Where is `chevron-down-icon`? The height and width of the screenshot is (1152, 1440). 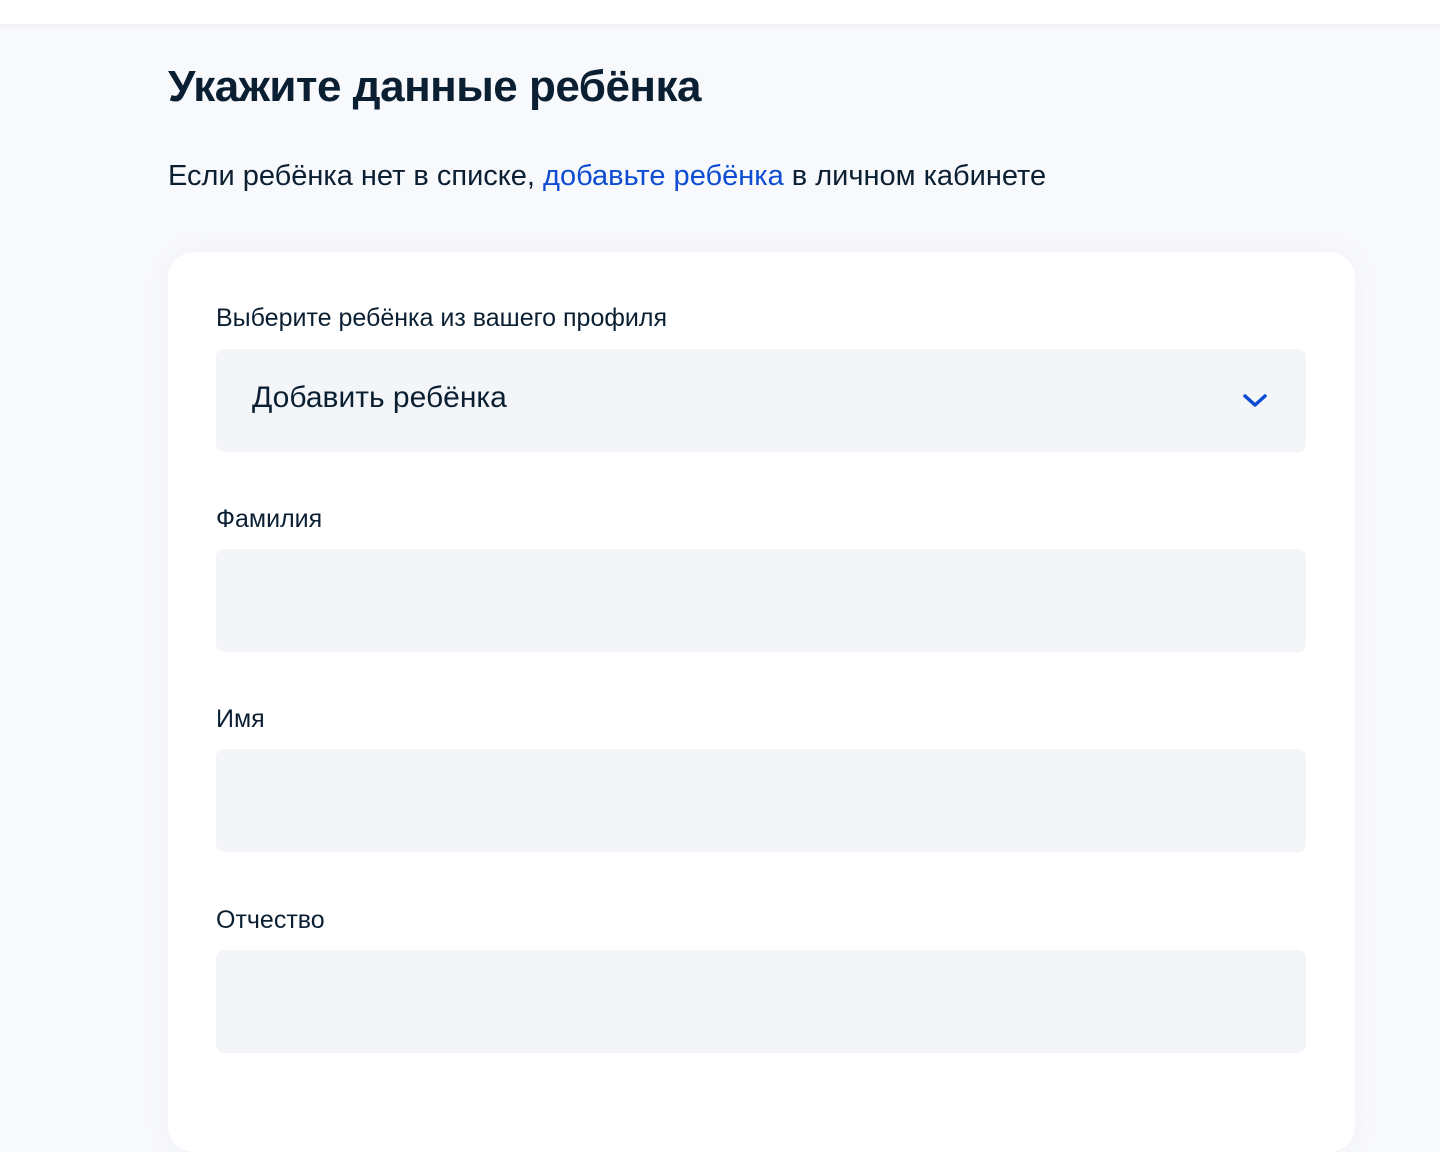
chevron-down-icon is located at coordinates (1255, 400).